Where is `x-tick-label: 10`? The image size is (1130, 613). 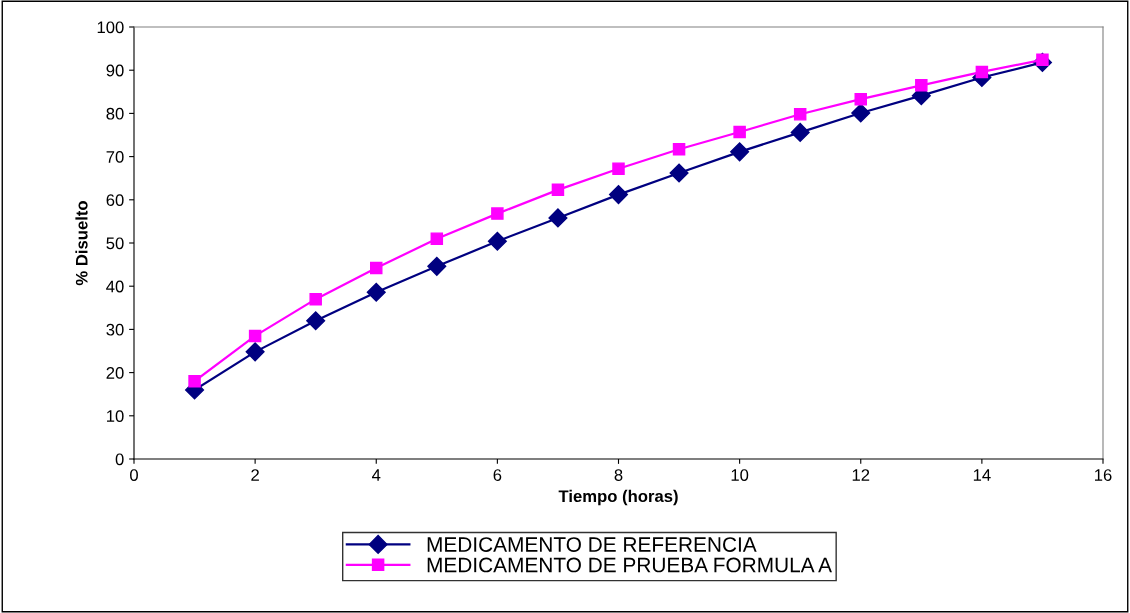 x-tick-label: 10 is located at coordinates (740, 475).